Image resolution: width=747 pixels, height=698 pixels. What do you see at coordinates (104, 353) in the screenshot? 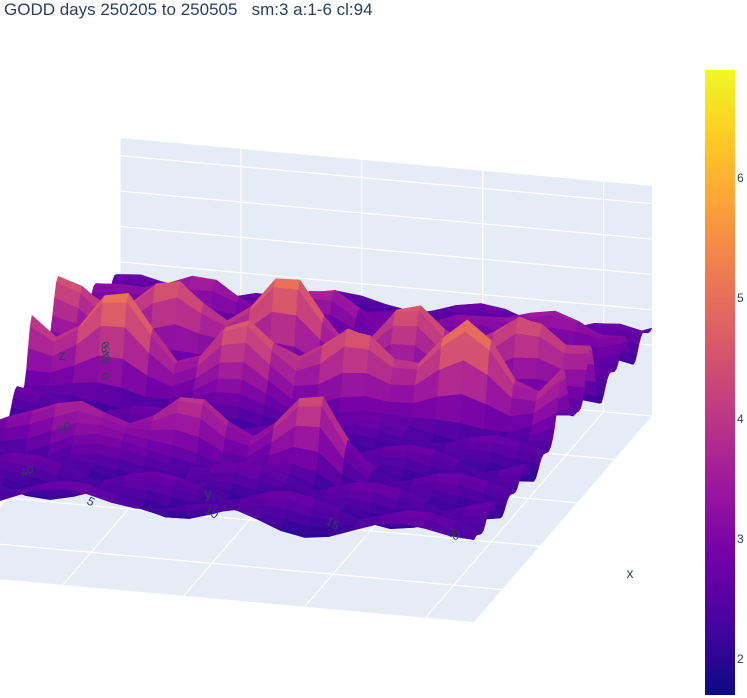
I see `z-tick-3: 4` at bounding box center [104, 353].